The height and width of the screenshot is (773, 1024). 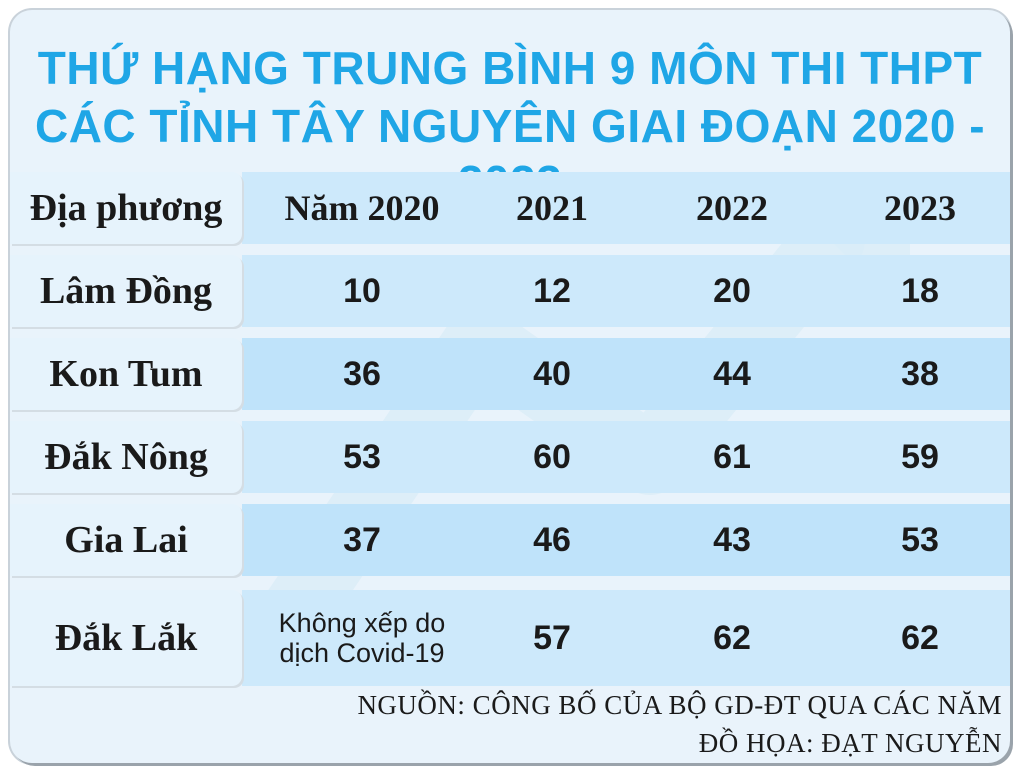 What do you see at coordinates (510, 68) in the screenshot?
I see `chart-title-line-1: THỨ HẠNG TRUNG BÌNH 9 MÔN THI THPT` at bounding box center [510, 68].